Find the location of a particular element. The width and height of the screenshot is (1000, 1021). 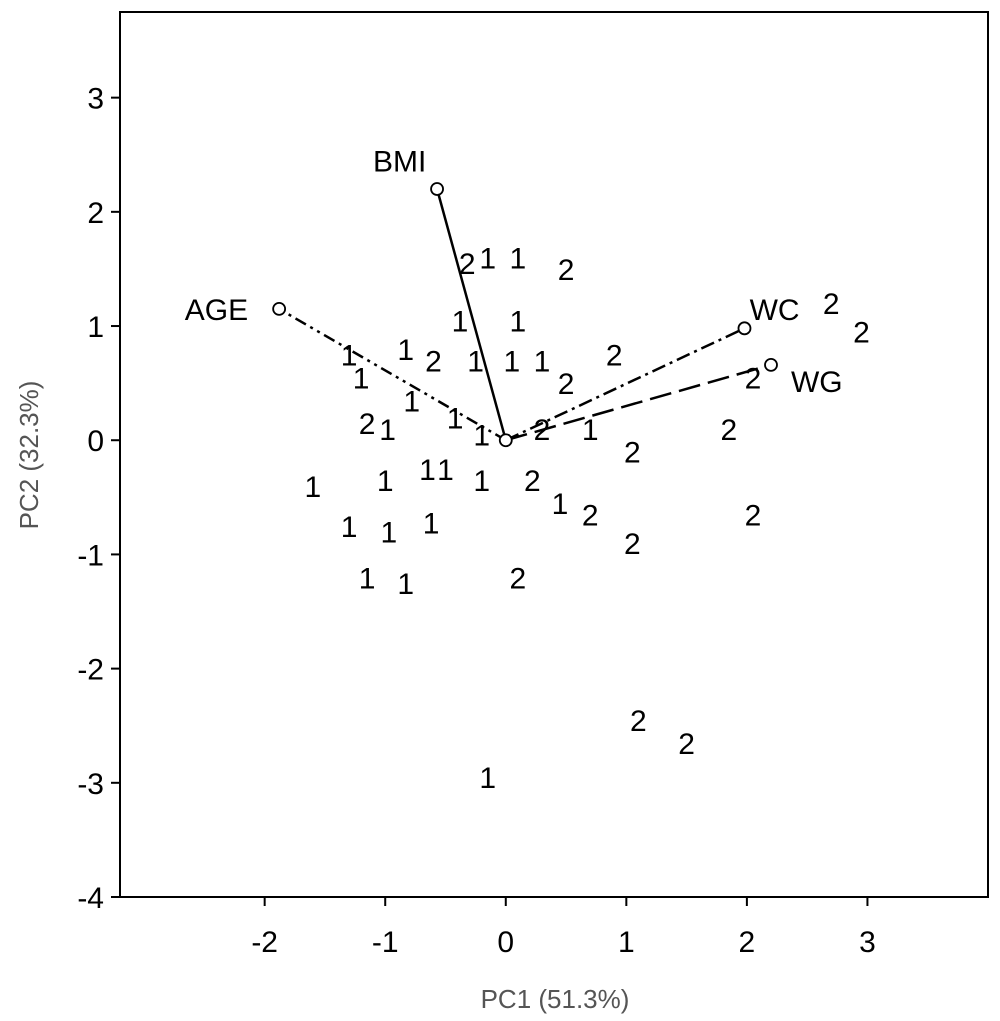

data-point-4: 1 is located at coordinates (387, 430).